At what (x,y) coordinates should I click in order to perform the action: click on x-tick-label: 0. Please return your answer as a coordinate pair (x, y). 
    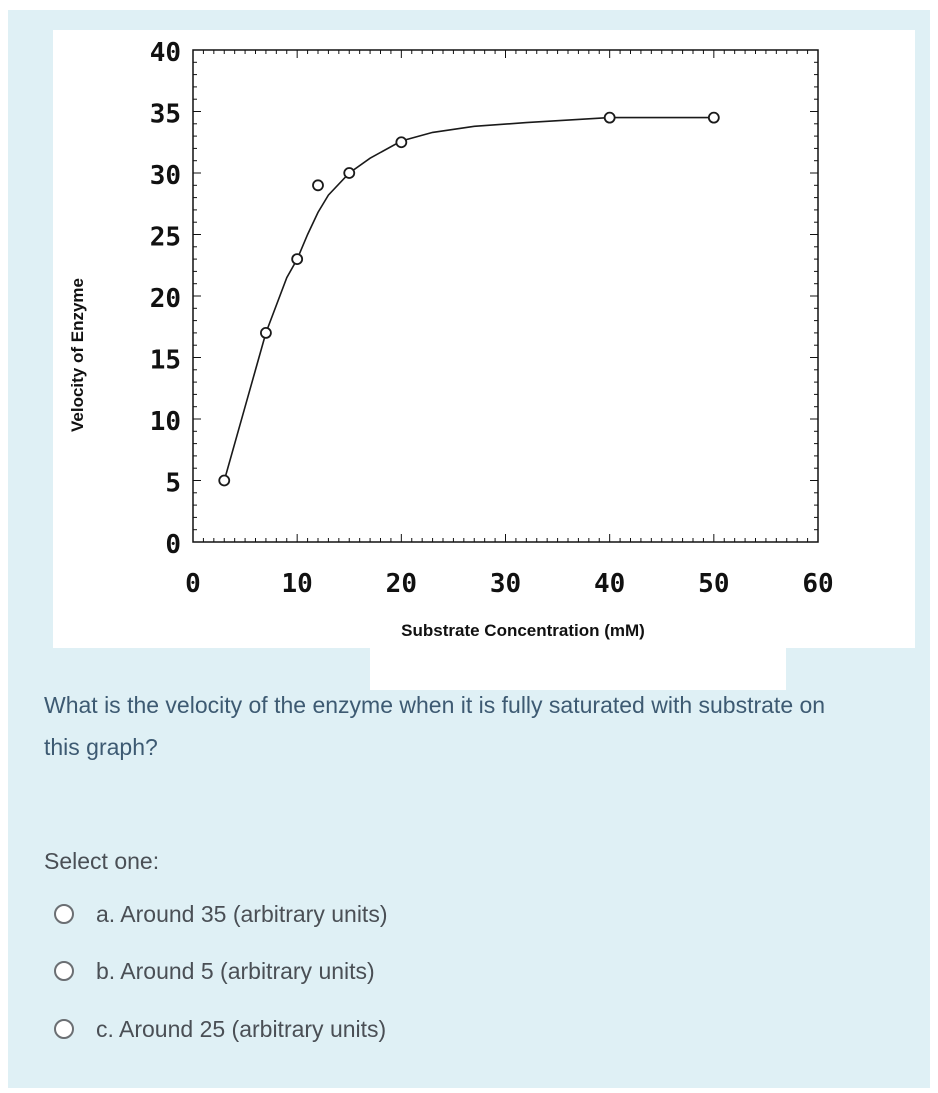
    Looking at the image, I should click on (193, 584).